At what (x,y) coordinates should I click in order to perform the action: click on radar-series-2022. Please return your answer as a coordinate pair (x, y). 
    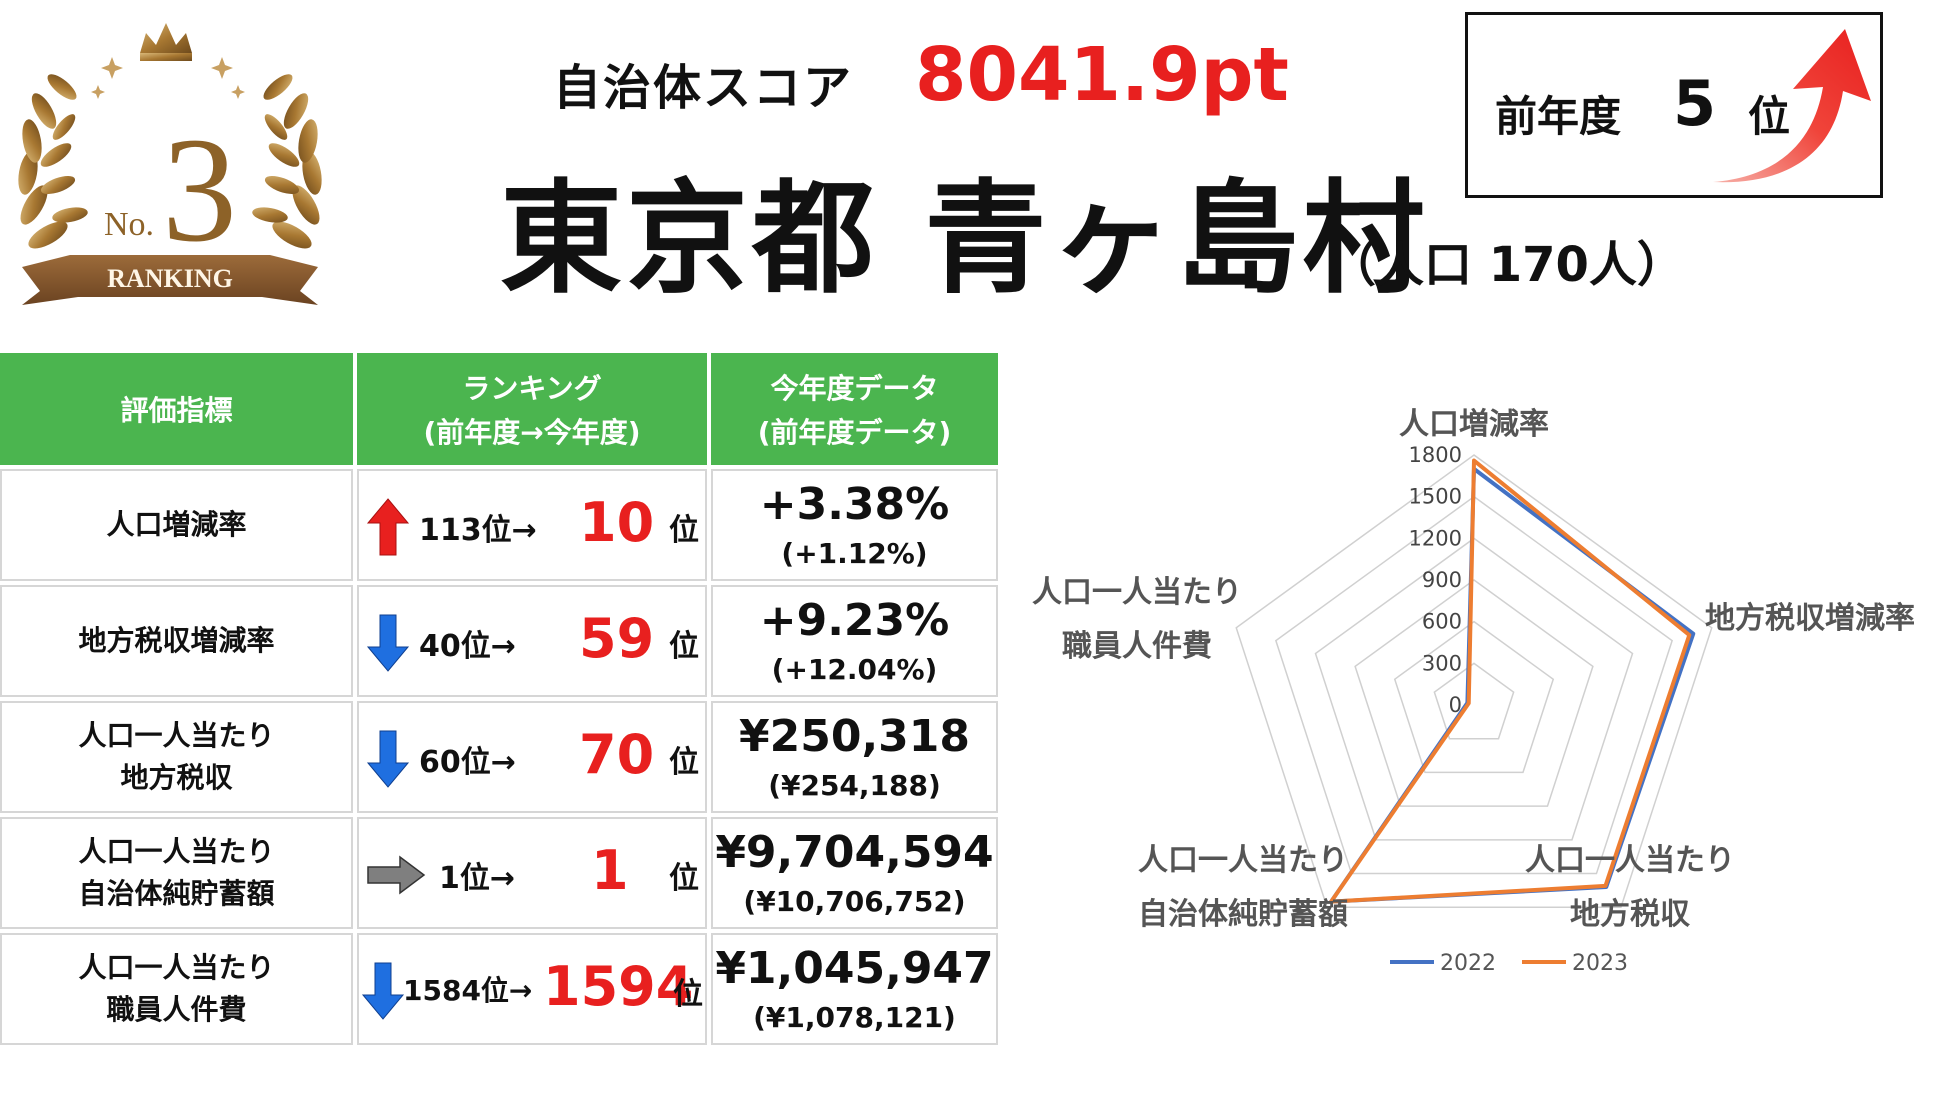
    Looking at the image, I should click on (1512, 685).